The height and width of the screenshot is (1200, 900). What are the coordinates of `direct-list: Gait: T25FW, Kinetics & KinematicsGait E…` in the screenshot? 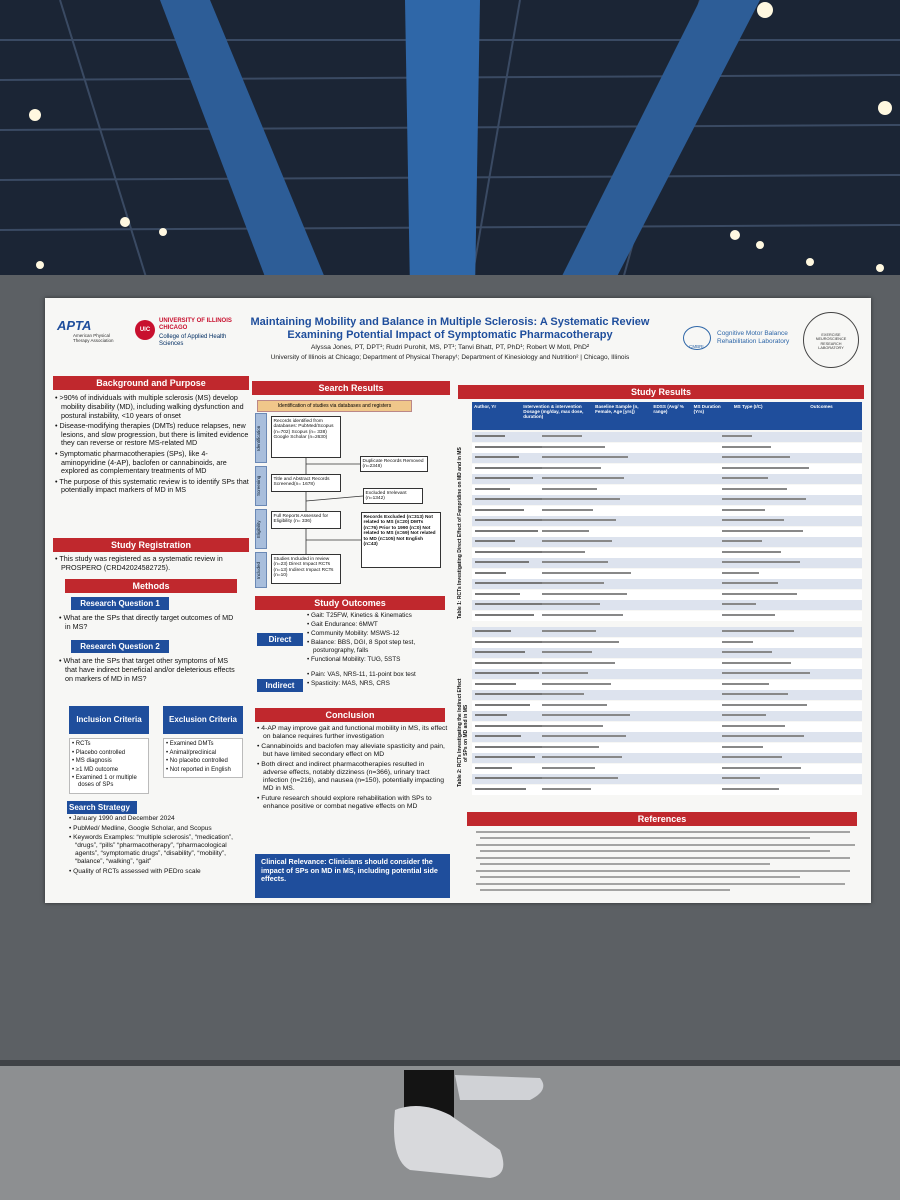 It's located at (378, 638).